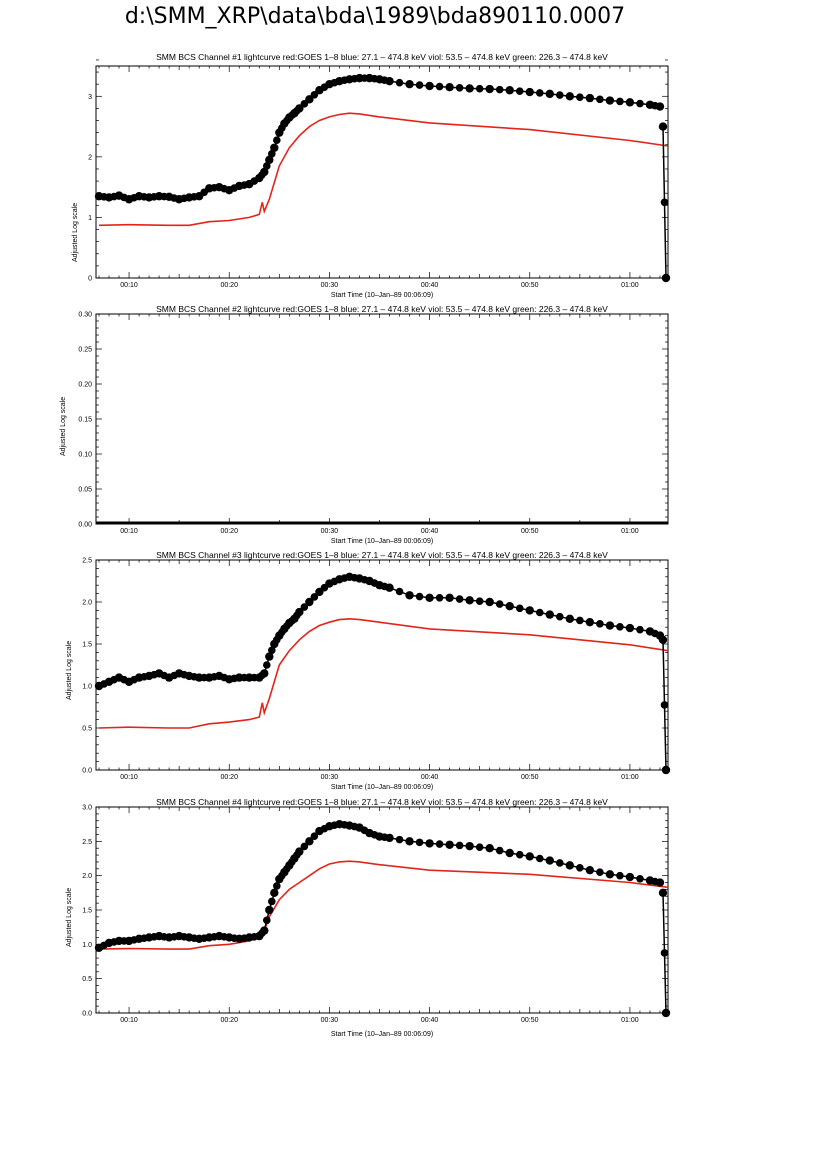  What do you see at coordinates (87, 842) in the screenshot?
I see `y-tick-label: 2.5` at bounding box center [87, 842].